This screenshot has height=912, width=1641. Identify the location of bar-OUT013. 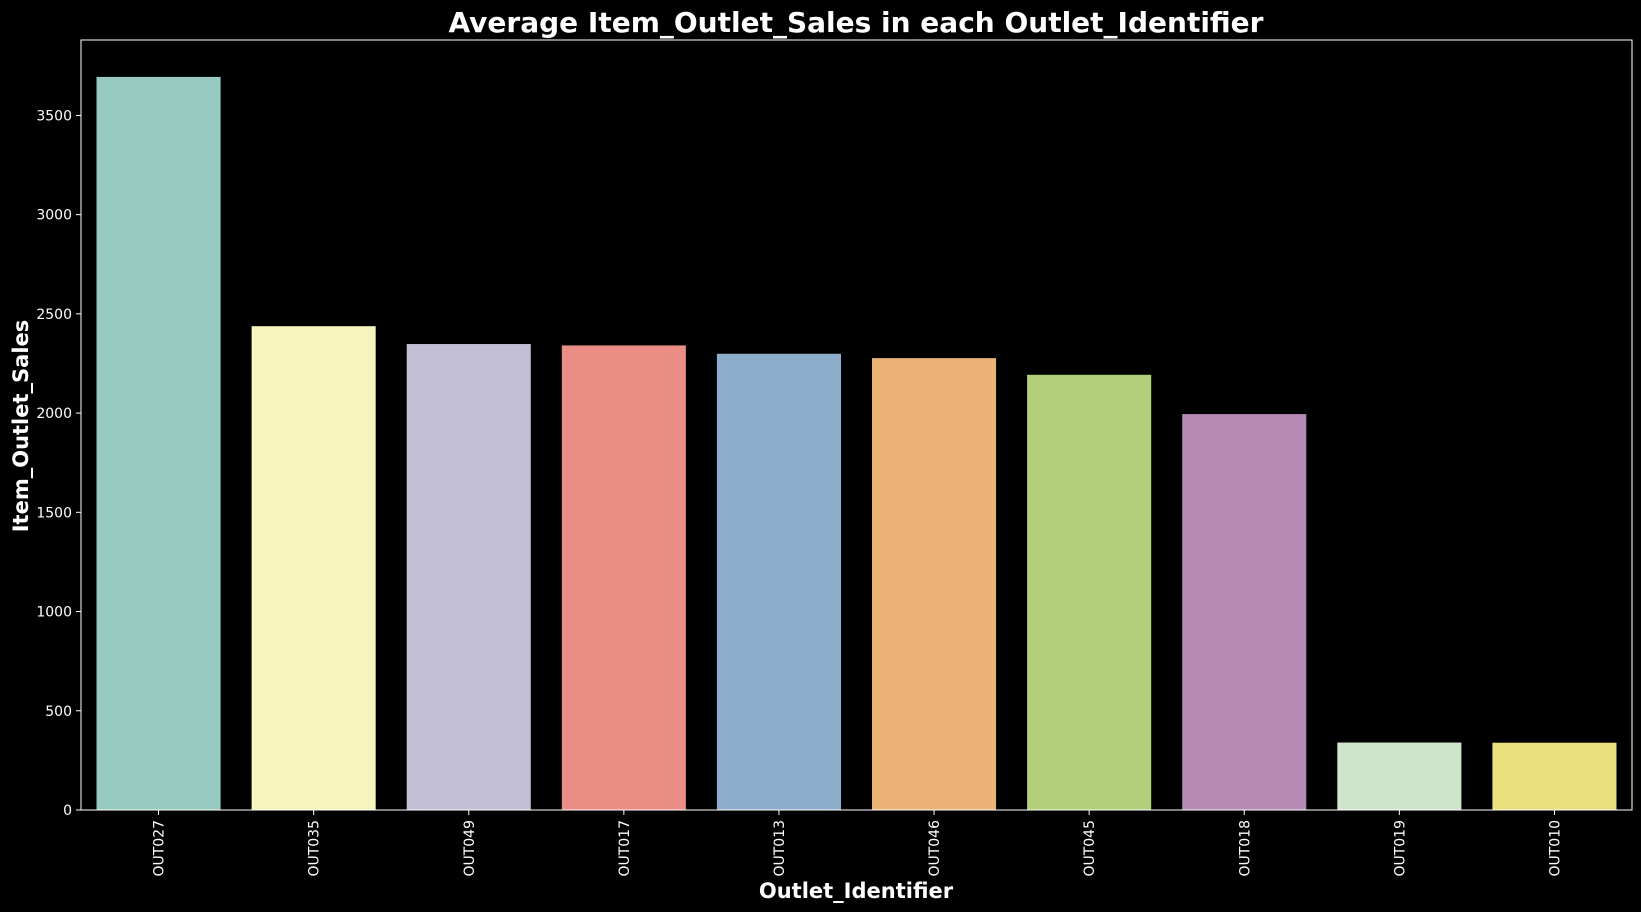
(778, 581).